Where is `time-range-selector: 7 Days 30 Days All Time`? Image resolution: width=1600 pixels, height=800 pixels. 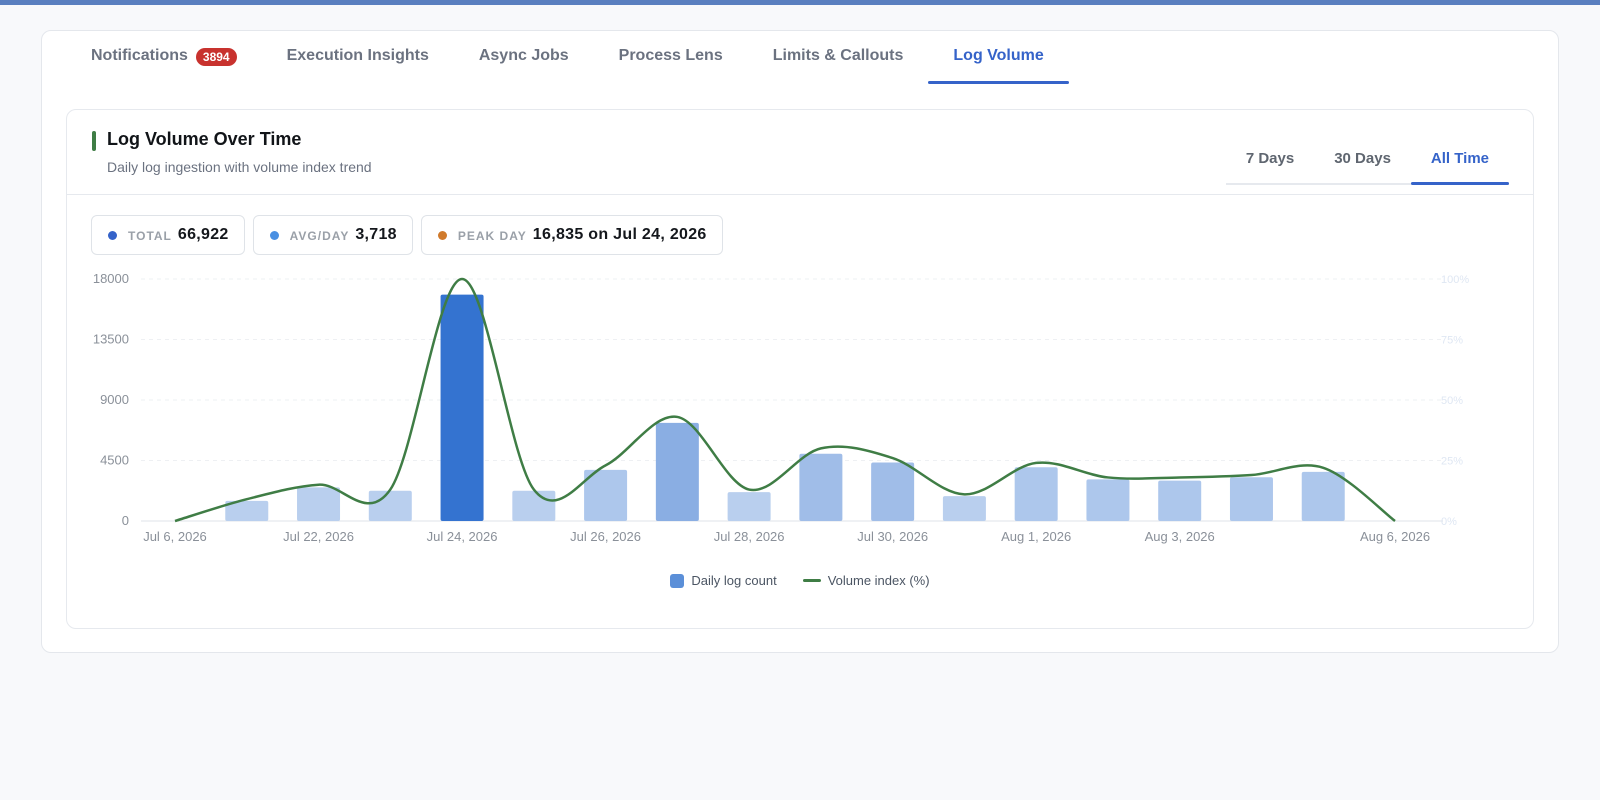
time-range-selector: 7 Days 30 Days All Time is located at coordinates (1367, 160).